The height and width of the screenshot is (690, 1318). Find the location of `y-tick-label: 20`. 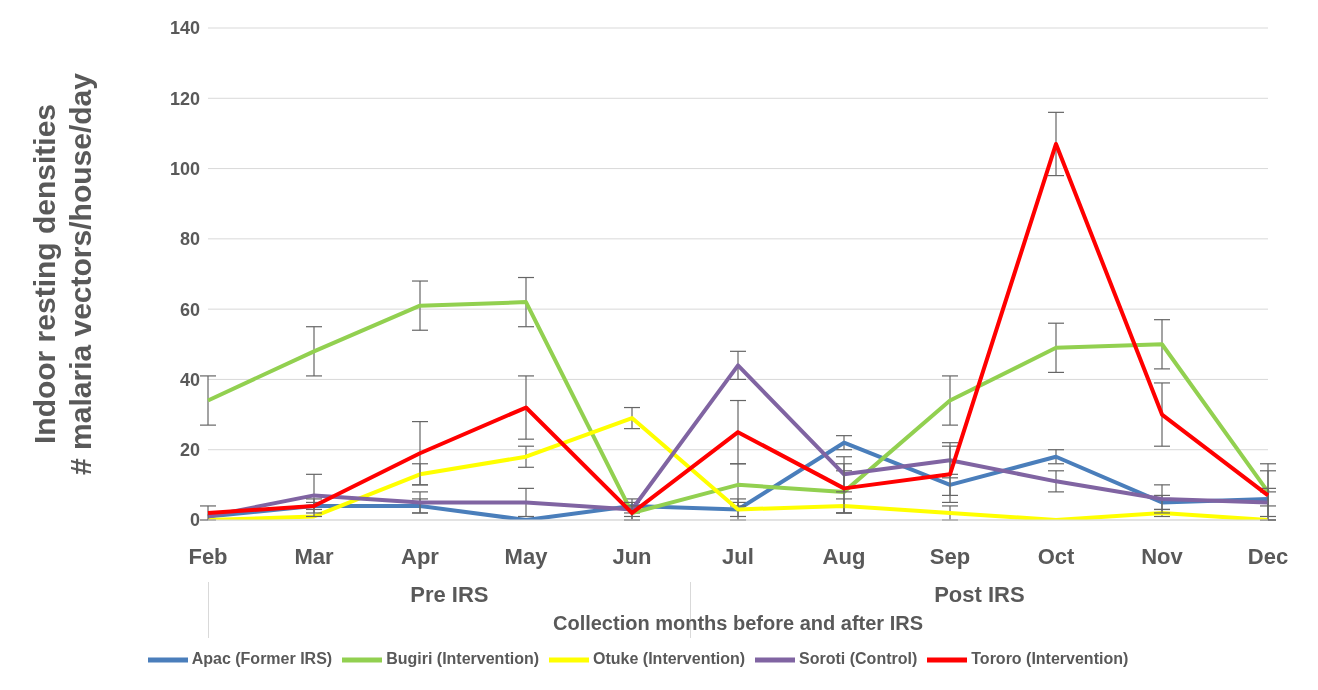

y-tick-label: 20 is located at coordinates (189, 450).